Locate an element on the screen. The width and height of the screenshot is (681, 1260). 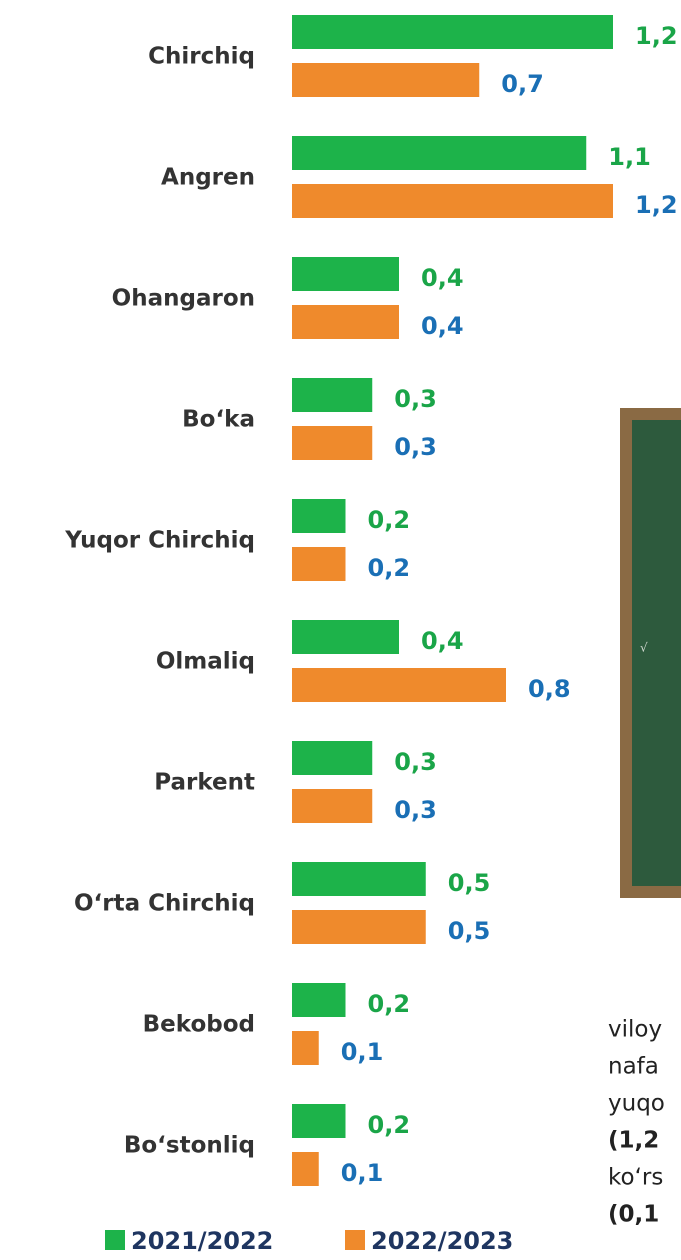
side-text: (0,1 is located at coordinates (633, 1215).